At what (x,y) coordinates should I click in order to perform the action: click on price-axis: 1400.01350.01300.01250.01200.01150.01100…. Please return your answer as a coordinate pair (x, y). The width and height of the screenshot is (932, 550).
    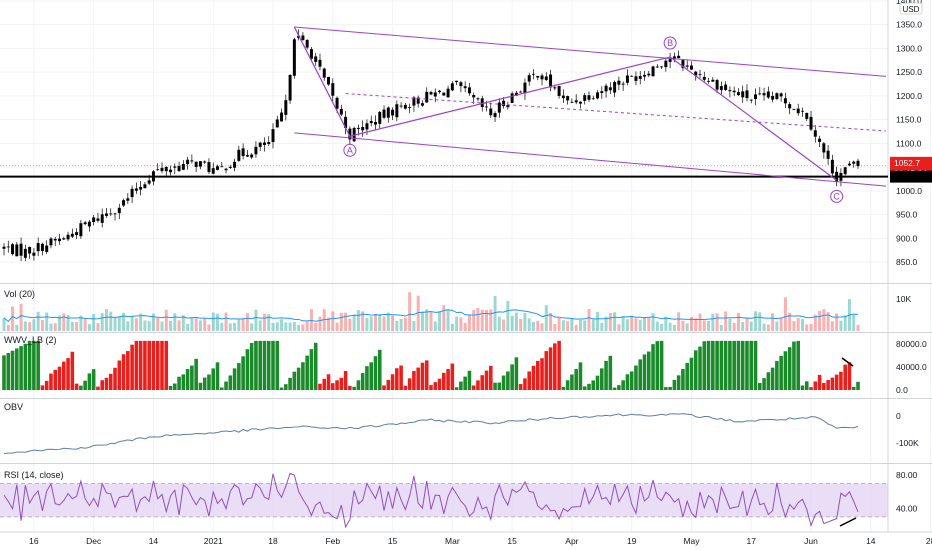
    Looking at the image, I should click on (911, 133).